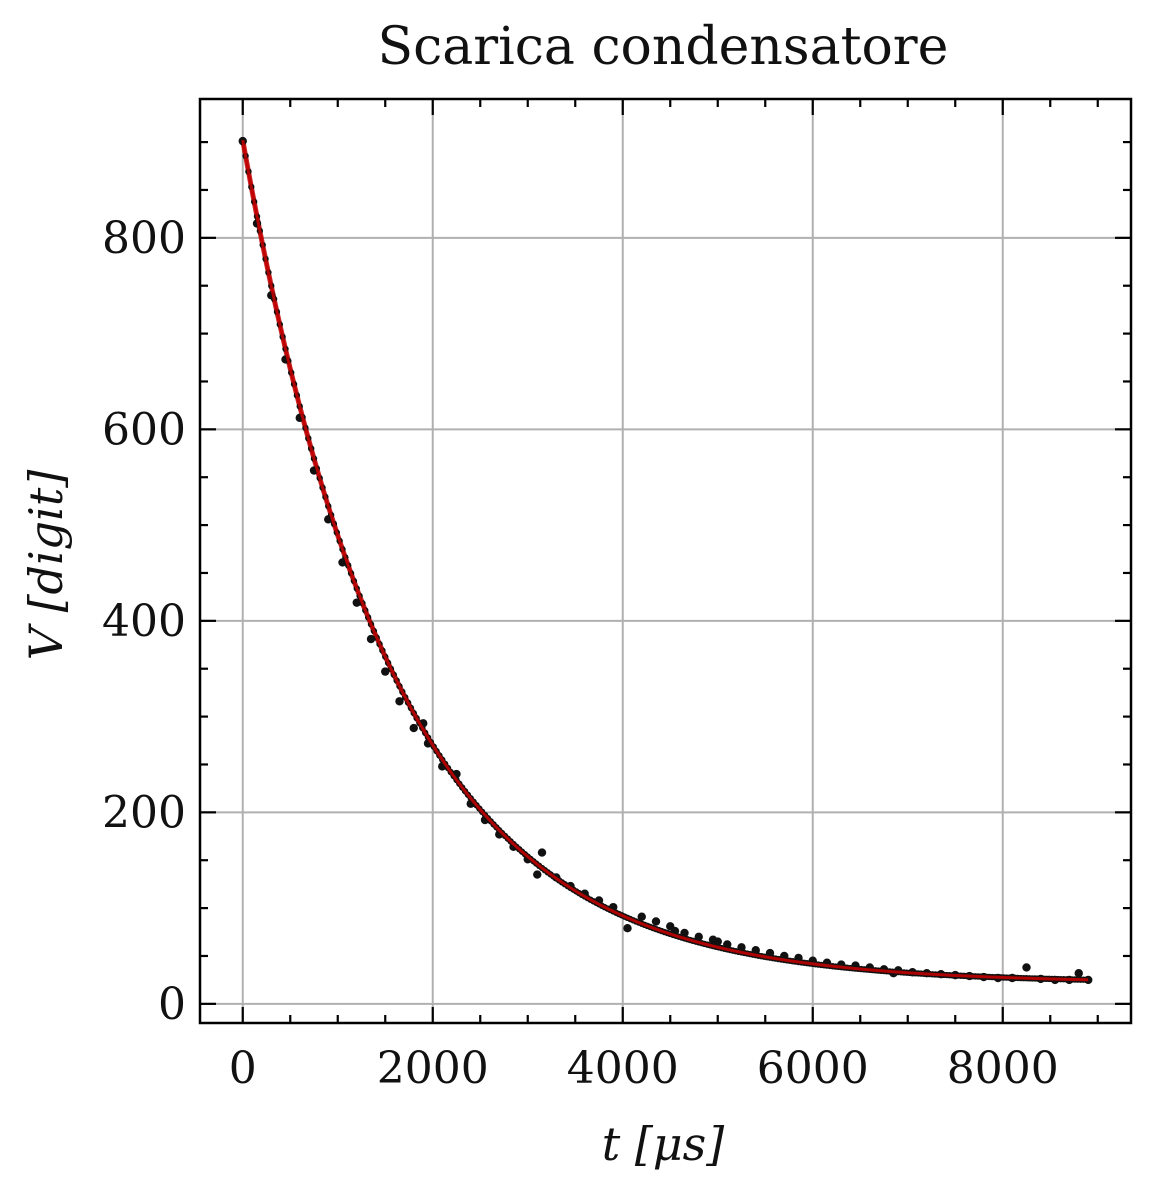 Image resolution: width=1150 pixels, height=1189 pixels. What do you see at coordinates (144, 621) in the screenshot?
I see `y-tick-label: 400` at bounding box center [144, 621].